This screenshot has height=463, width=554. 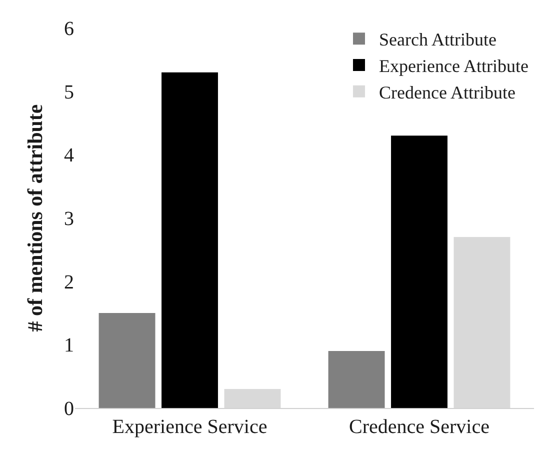 I want to click on y-tick-label: 1, so click(x=69, y=345).